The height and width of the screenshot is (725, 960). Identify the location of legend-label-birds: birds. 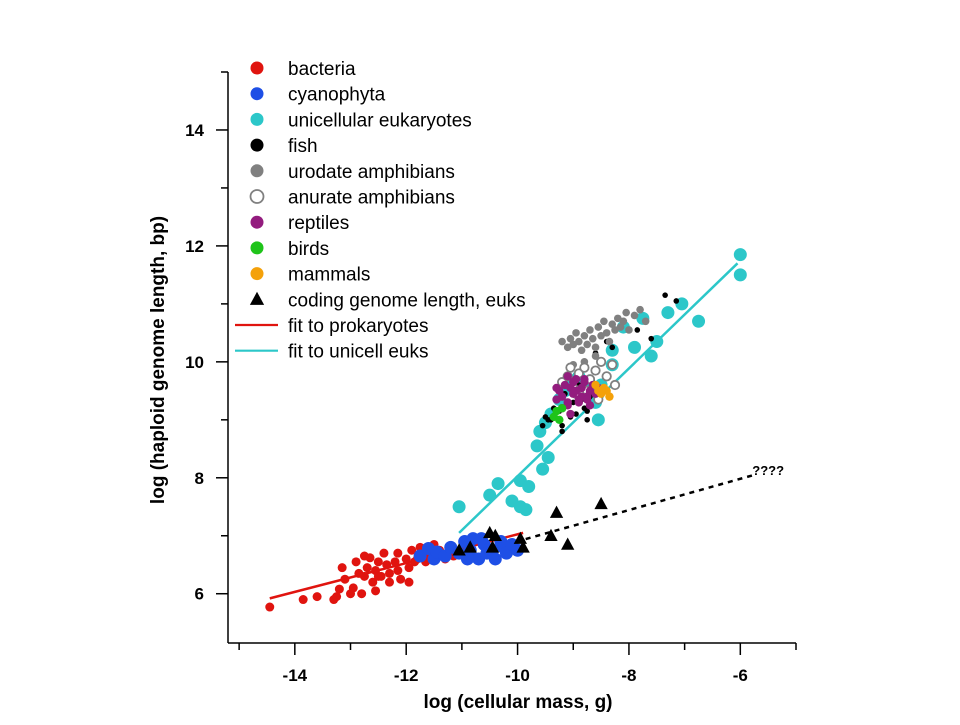
(308, 249).